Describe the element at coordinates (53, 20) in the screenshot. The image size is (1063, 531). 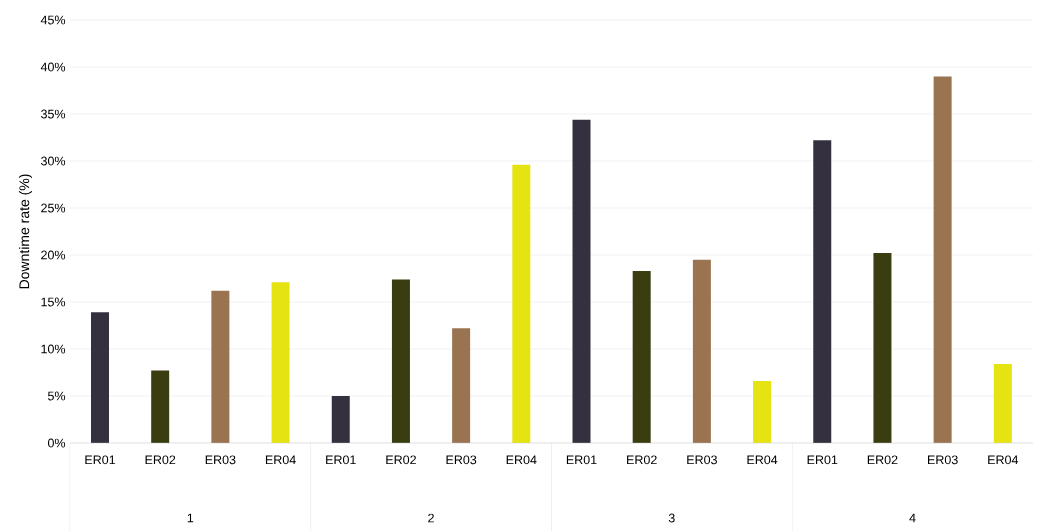
I see `y-tick-label: 45%` at that location.